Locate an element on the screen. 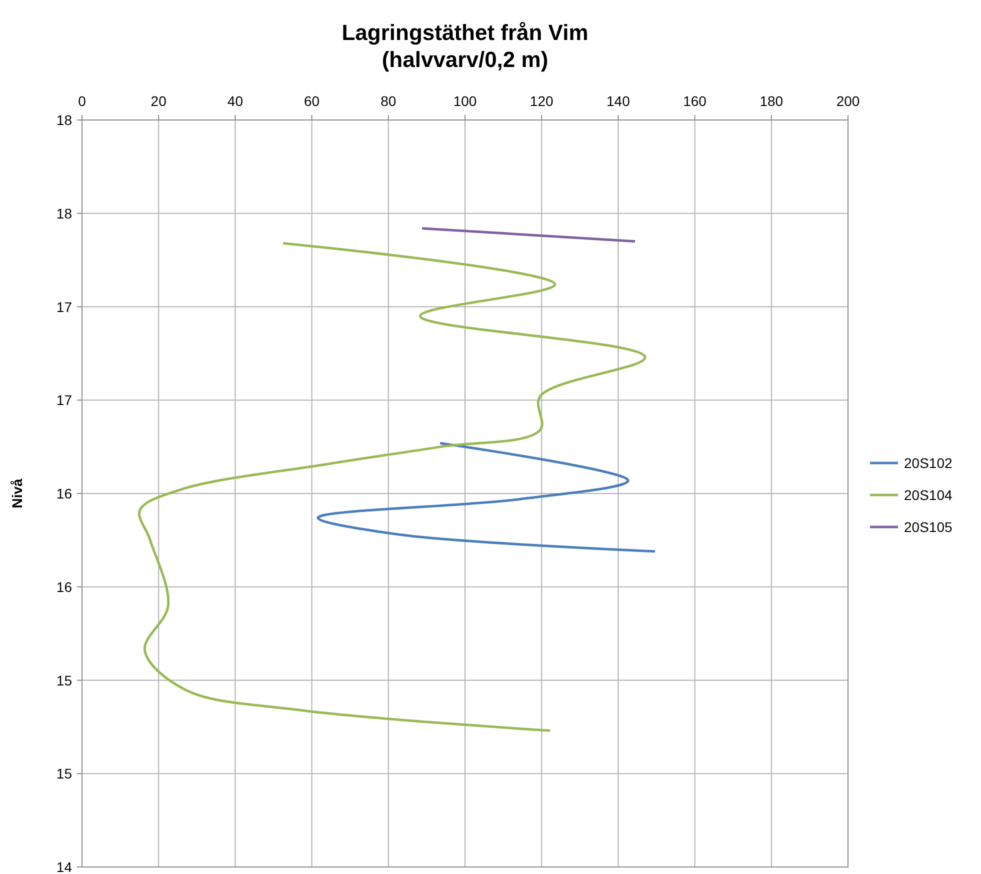 The image size is (981, 874). legend-label: 20S105 is located at coordinates (928, 527).